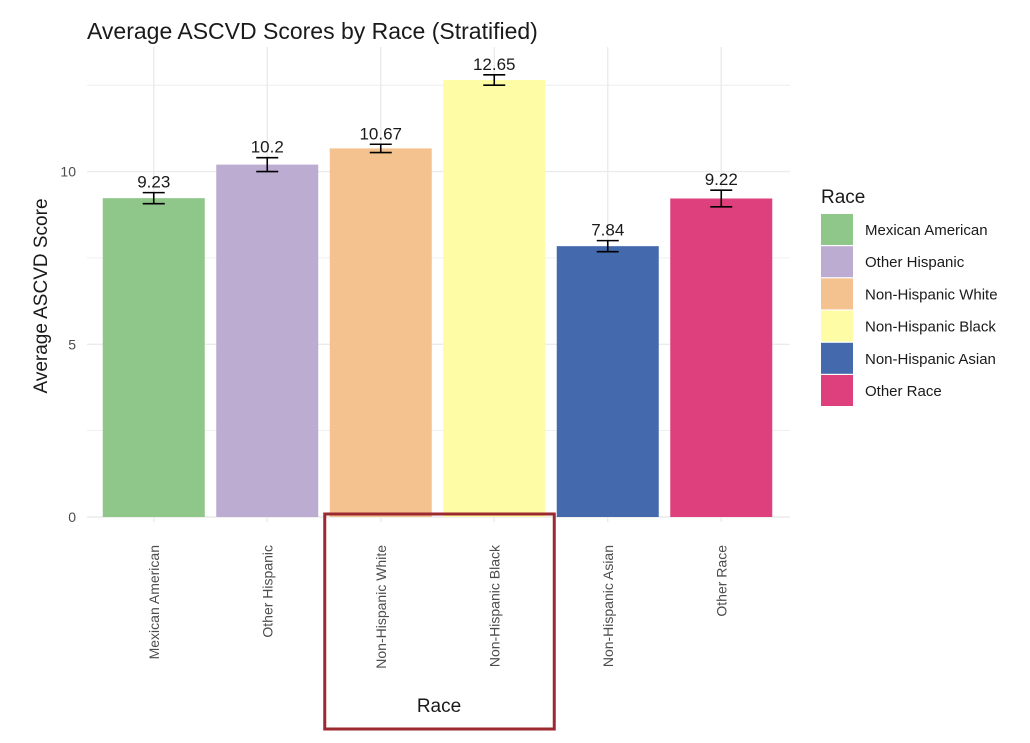 This screenshot has width=1030, height=743. What do you see at coordinates (721, 179) in the screenshot?
I see `data-label: 9.22` at bounding box center [721, 179].